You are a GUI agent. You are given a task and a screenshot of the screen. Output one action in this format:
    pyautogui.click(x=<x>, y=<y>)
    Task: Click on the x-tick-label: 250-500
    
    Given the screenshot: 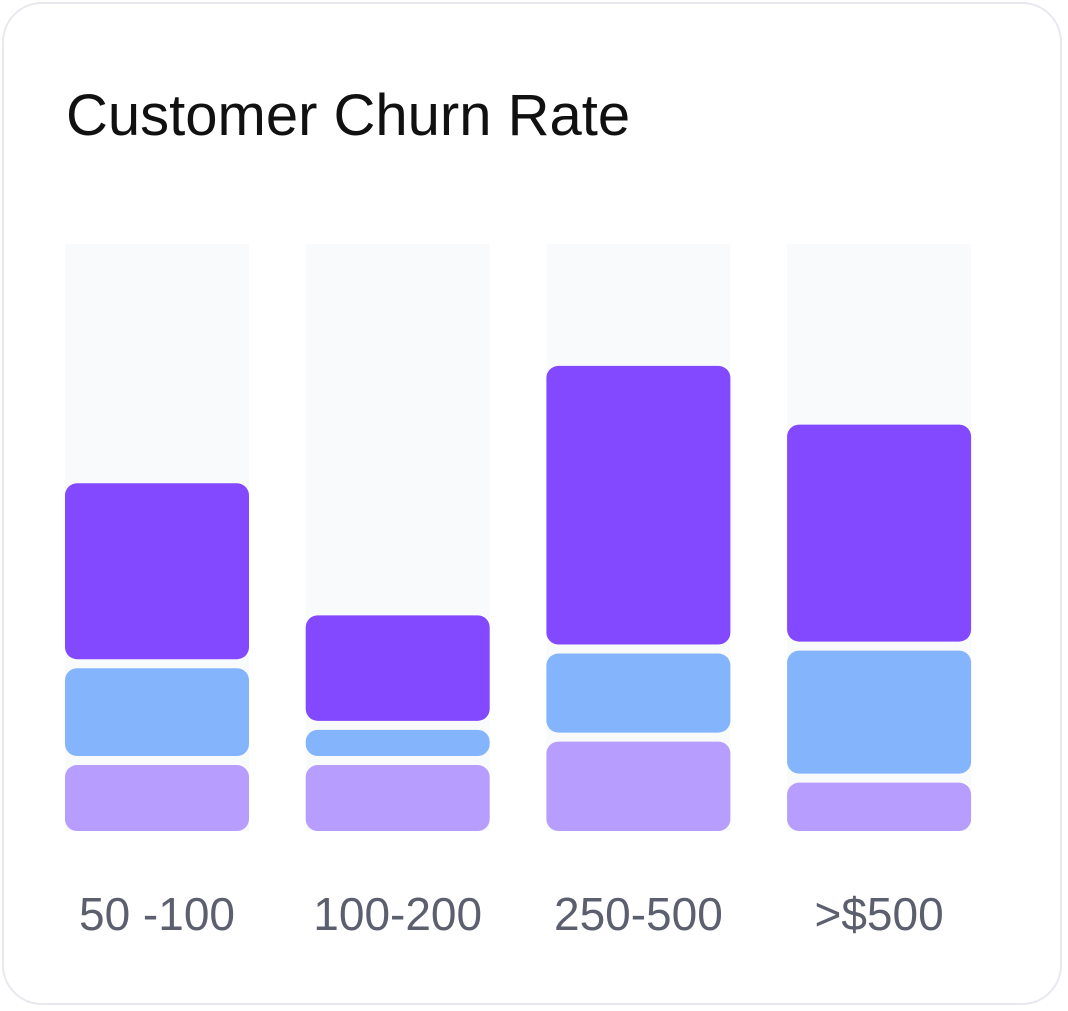 What is the action you would take?
    pyautogui.click(x=638, y=914)
    